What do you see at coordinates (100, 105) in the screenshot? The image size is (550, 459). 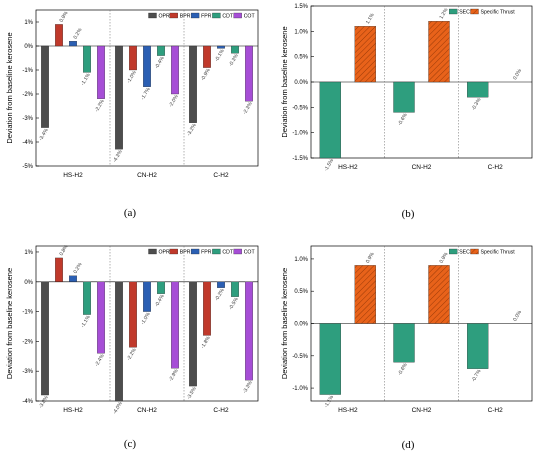 I see `data-label: -2.2%` at bounding box center [100, 105].